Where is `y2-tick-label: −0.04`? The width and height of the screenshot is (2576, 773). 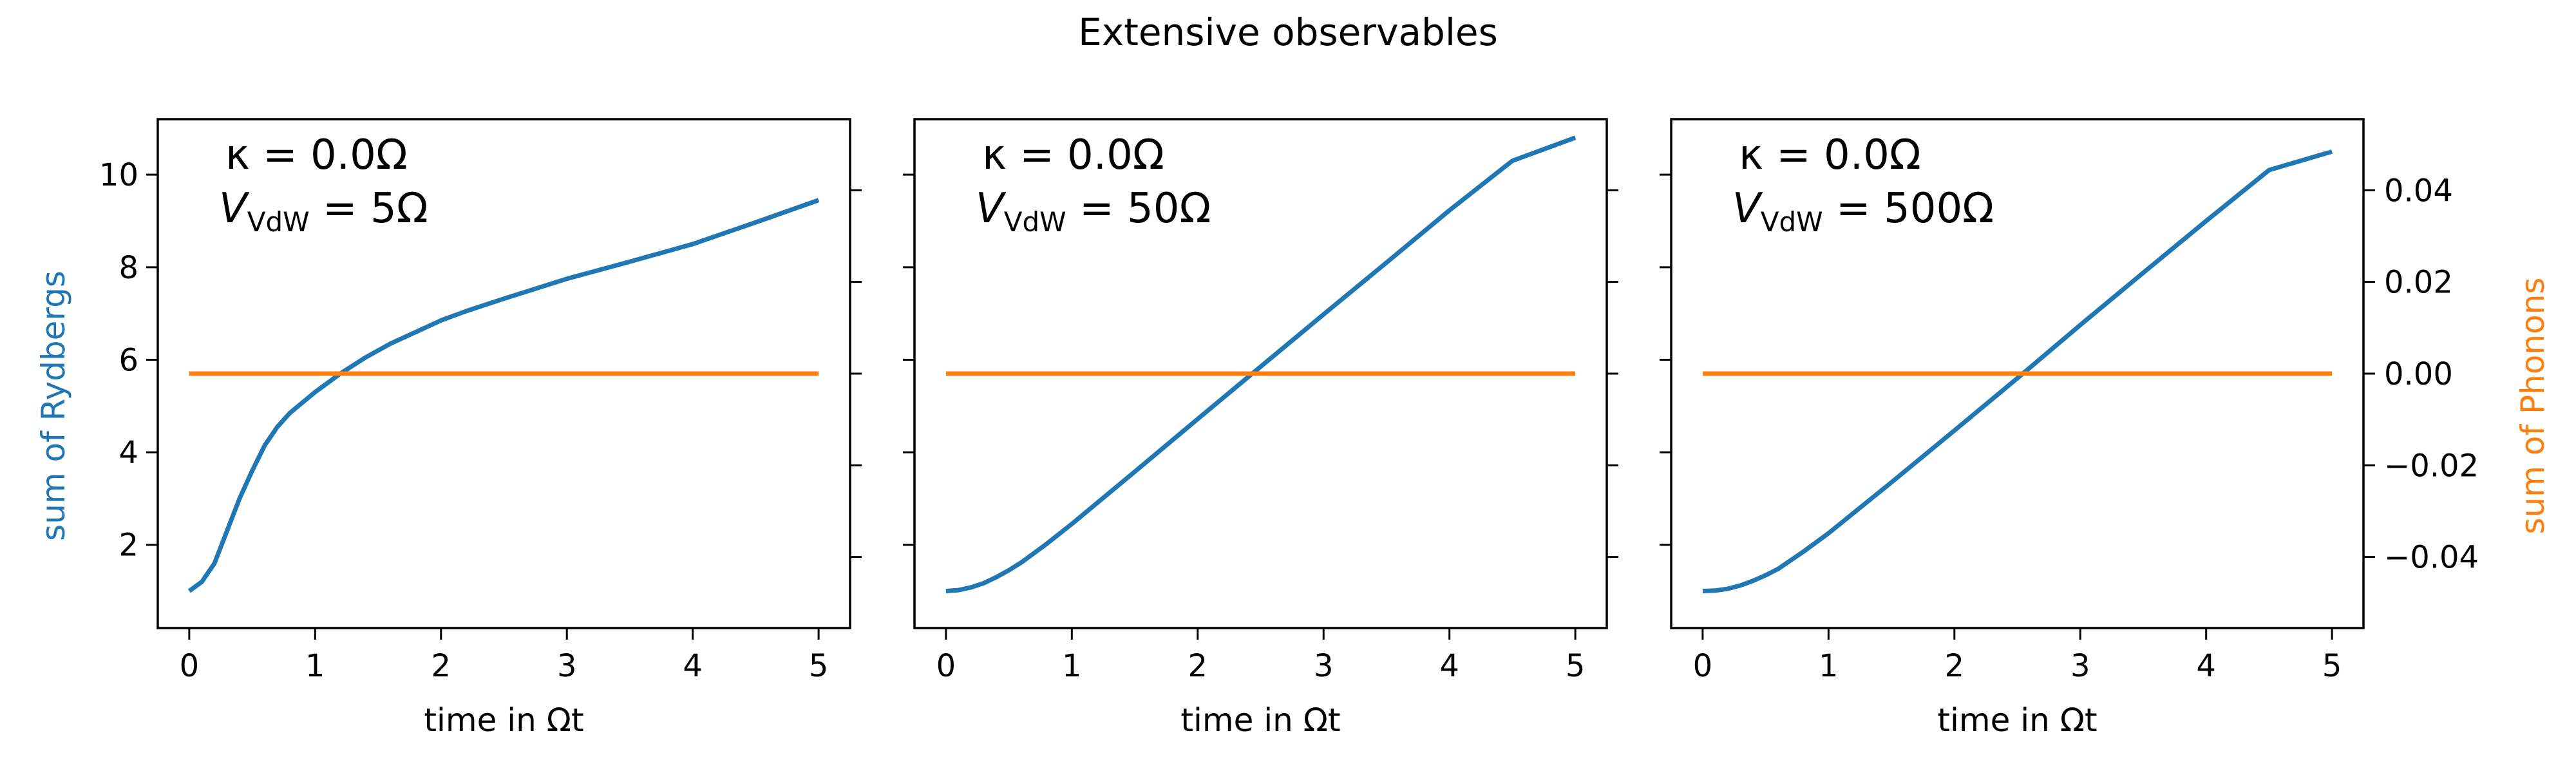 y2-tick-label: −0.04 is located at coordinates (2431, 558).